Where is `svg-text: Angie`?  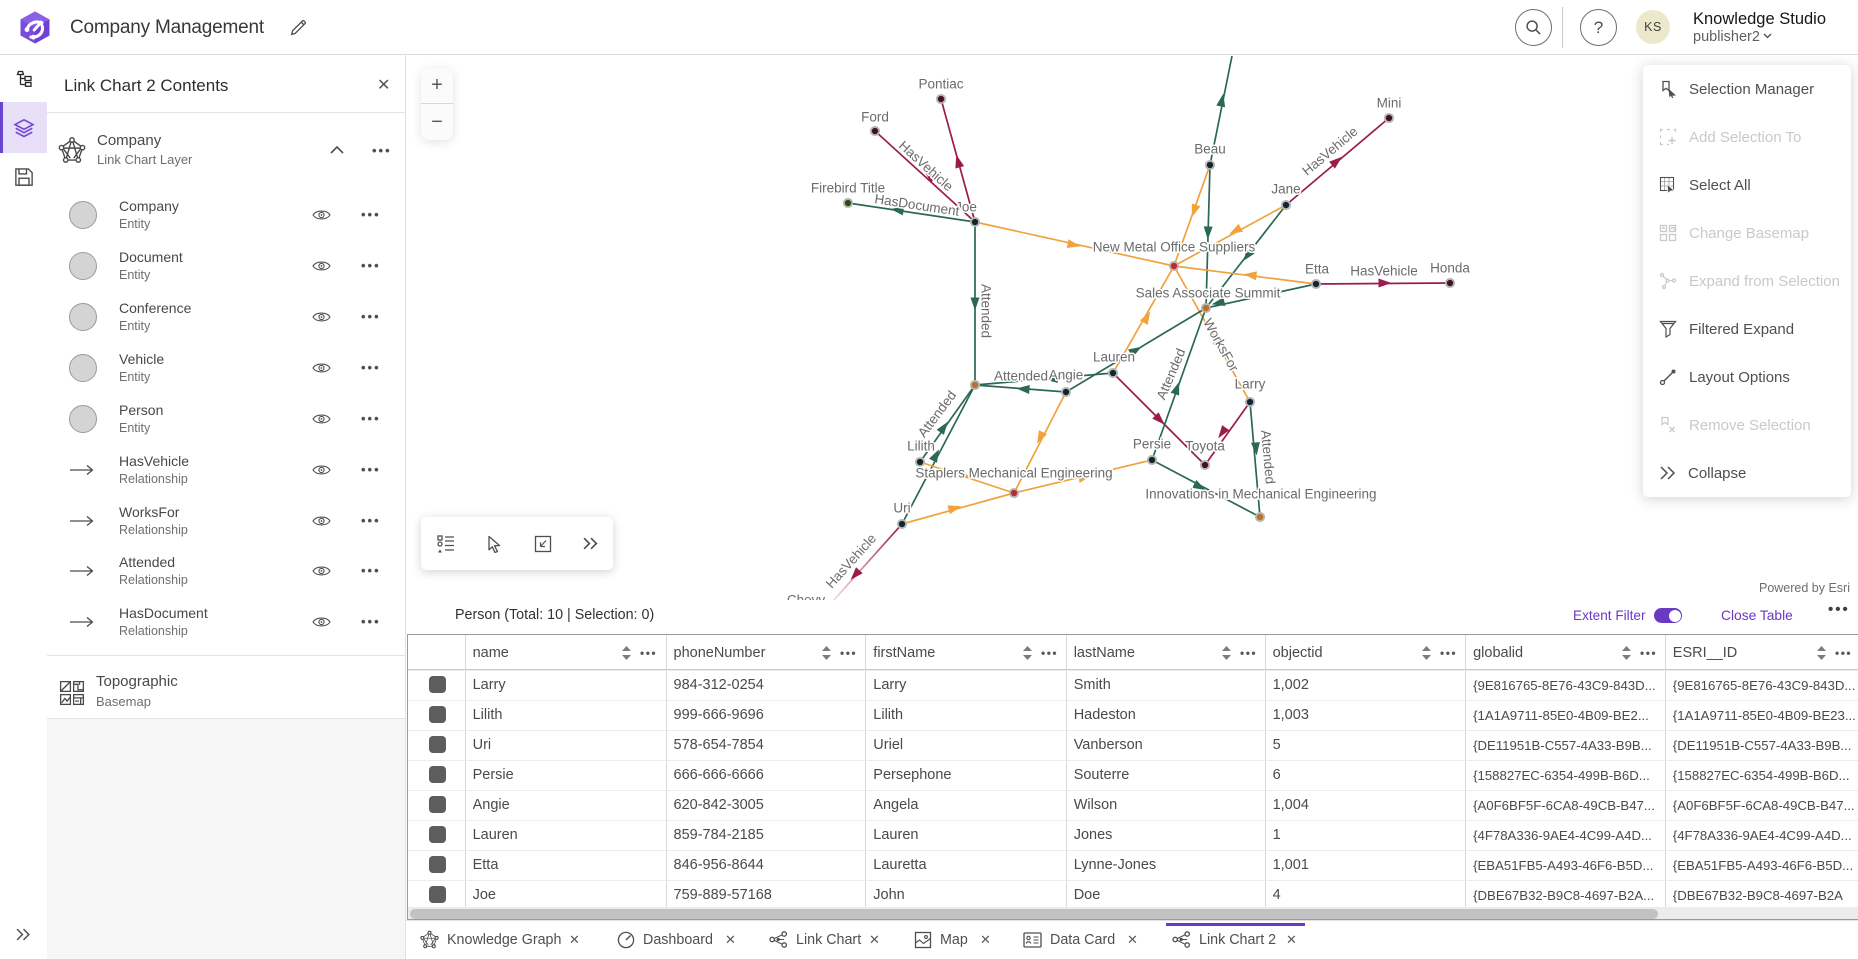 svg-text: Angie is located at coordinates (1066, 375).